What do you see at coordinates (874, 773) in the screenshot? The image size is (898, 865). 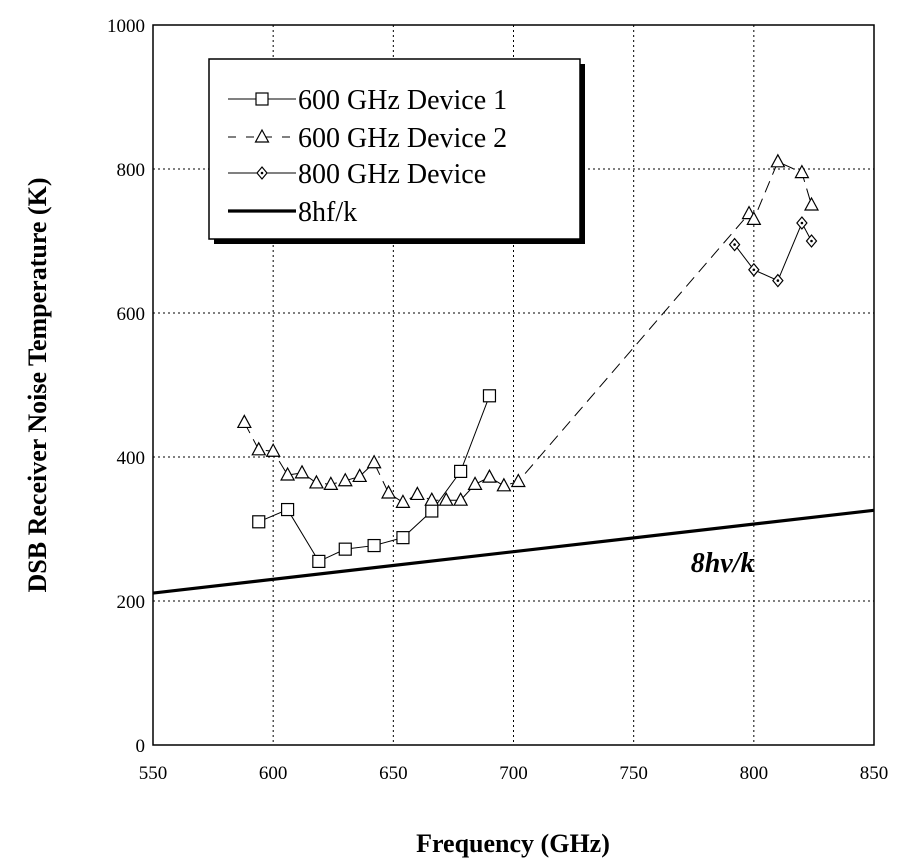 I see `x-tick-label: 850` at bounding box center [874, 773].